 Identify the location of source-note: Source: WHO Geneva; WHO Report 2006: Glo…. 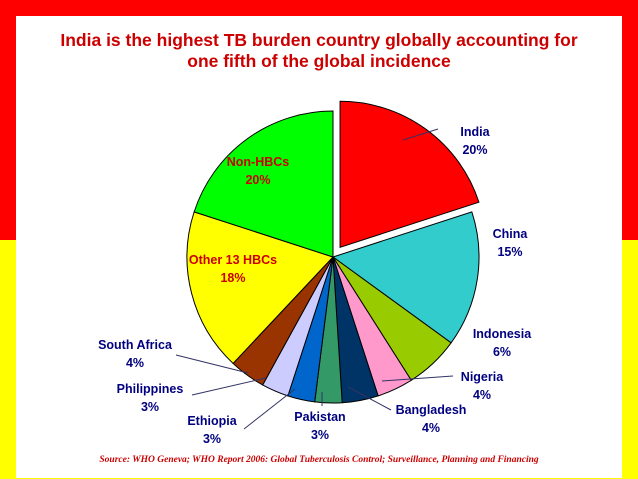
(319, 460).